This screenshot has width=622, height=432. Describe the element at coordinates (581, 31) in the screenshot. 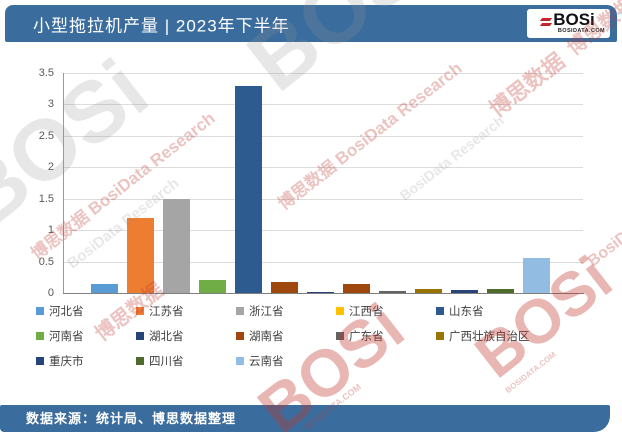

I see `logo-domain-text: BOSIDATA.COM` at that location.